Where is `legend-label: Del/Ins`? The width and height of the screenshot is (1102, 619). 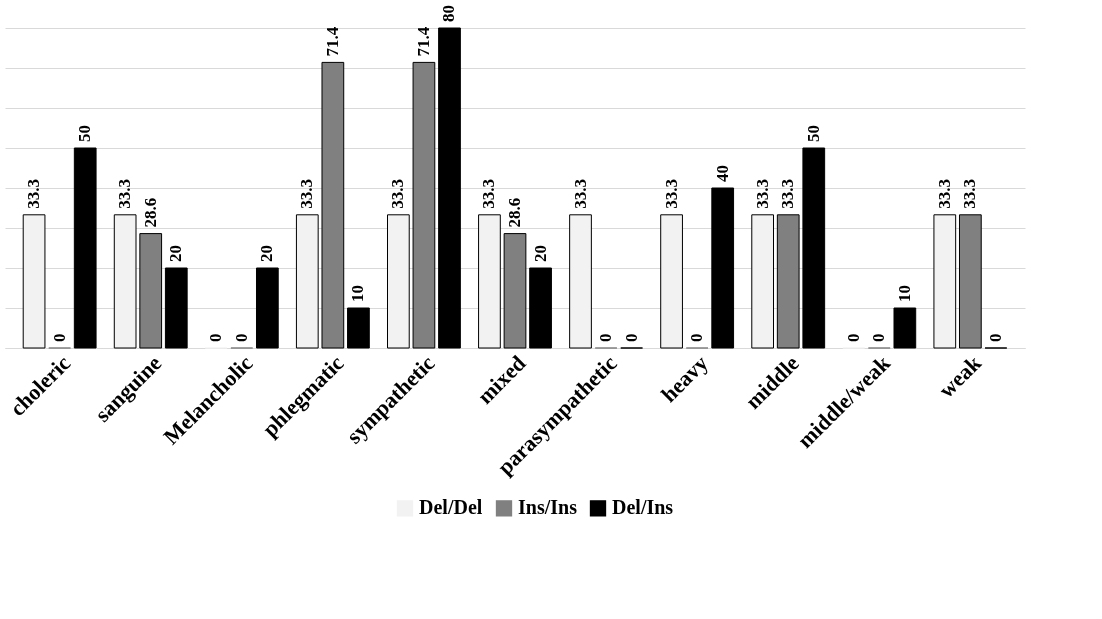 legend-label: Del/Ins is located at coordinates (643, 507).